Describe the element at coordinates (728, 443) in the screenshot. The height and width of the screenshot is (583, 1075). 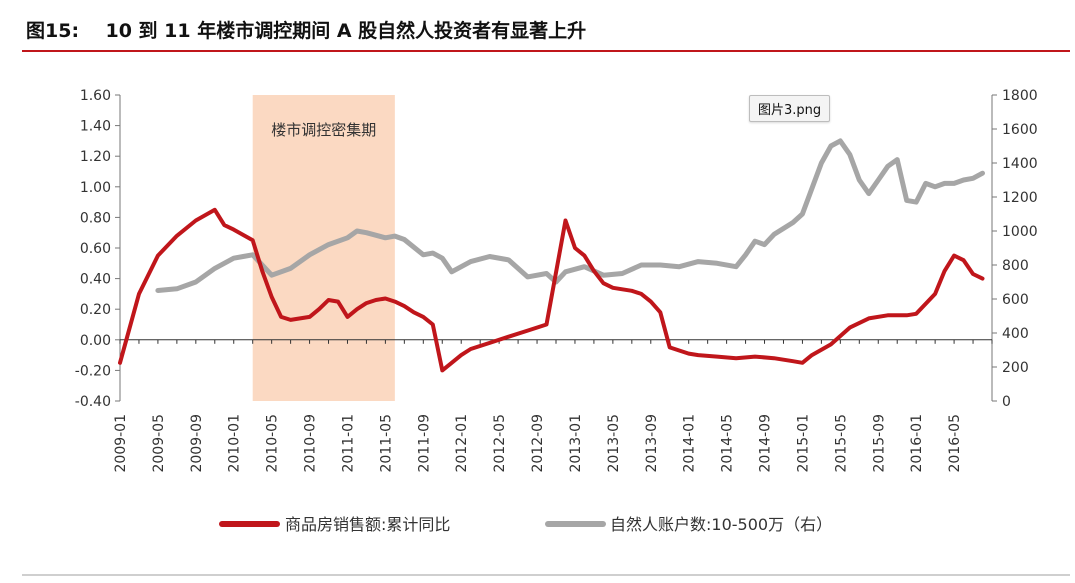
I see `x-axis-tick-label: 2014-05` at that location.